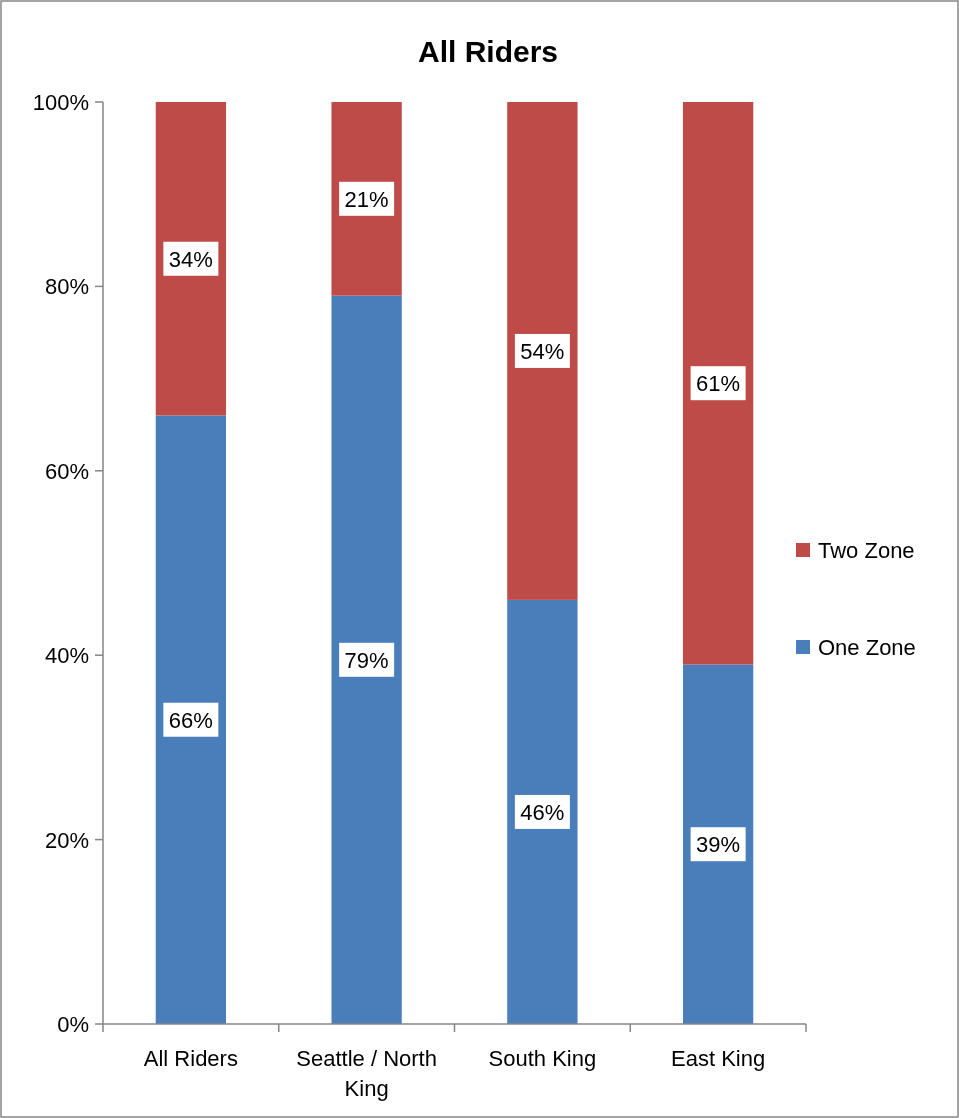 The image size is (959, 1118). I want to click on data-label: 79%, so click(366, 660).